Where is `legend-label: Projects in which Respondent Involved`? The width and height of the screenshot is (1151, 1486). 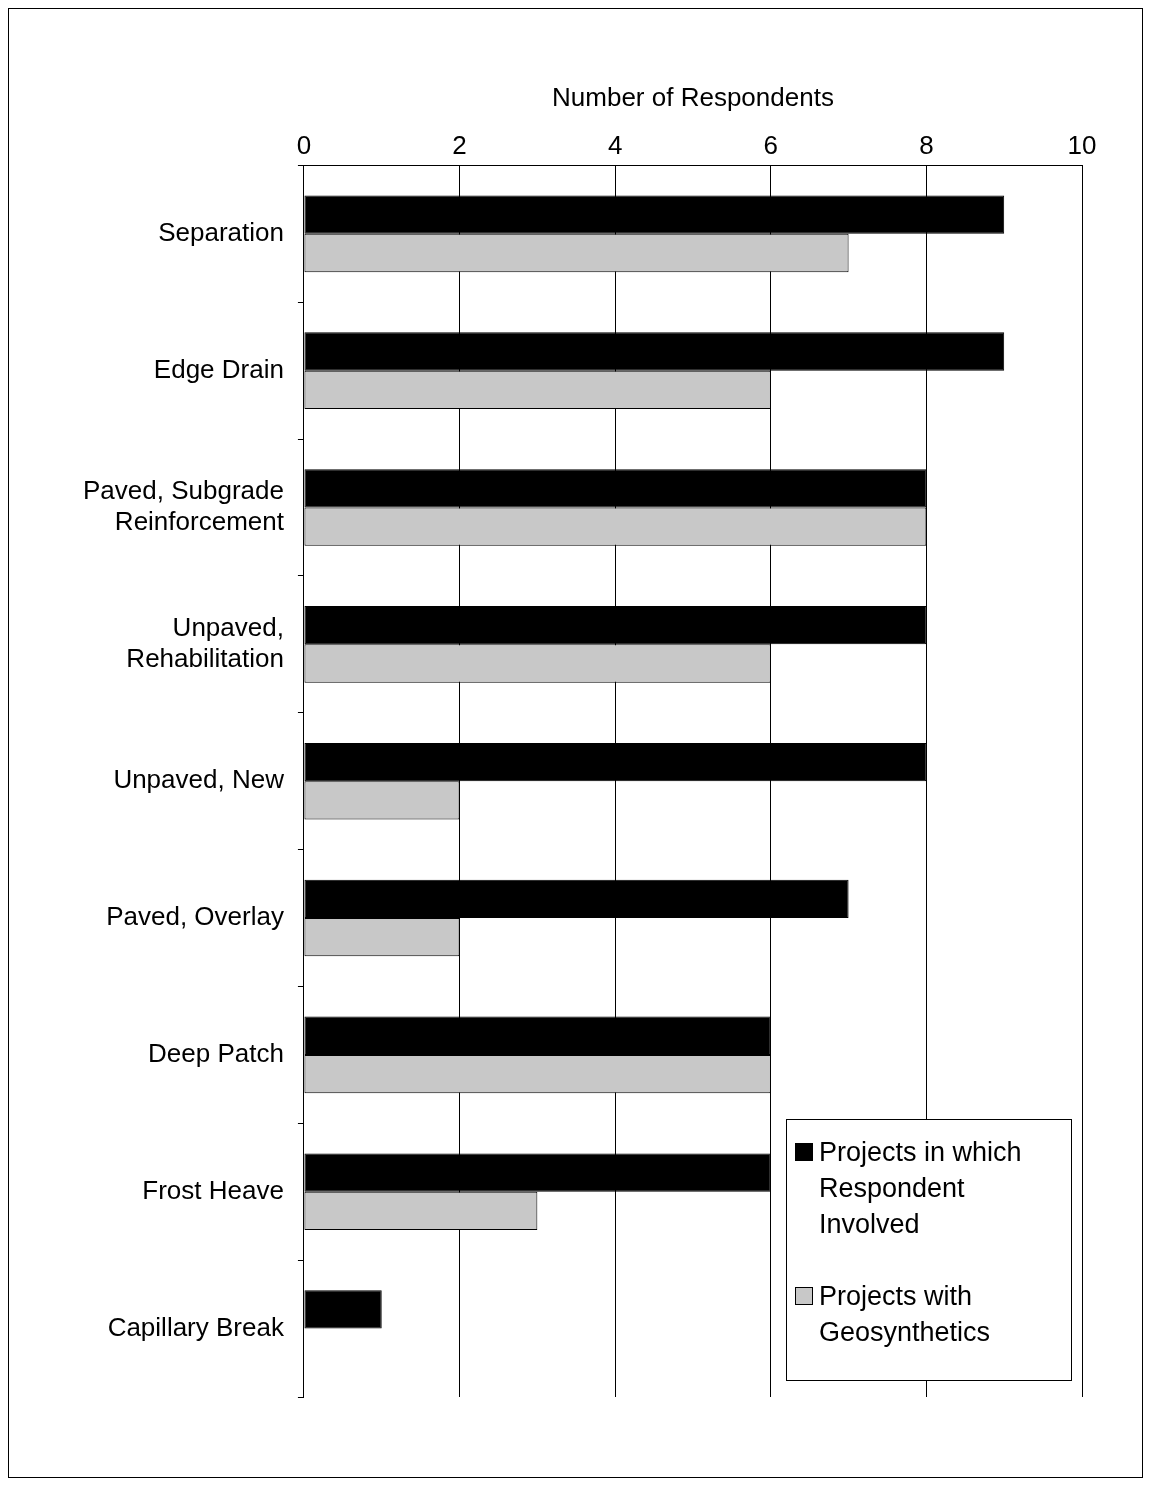 legend-label: Projects in which Respondent Involved is located at coordinates (921, 1188).